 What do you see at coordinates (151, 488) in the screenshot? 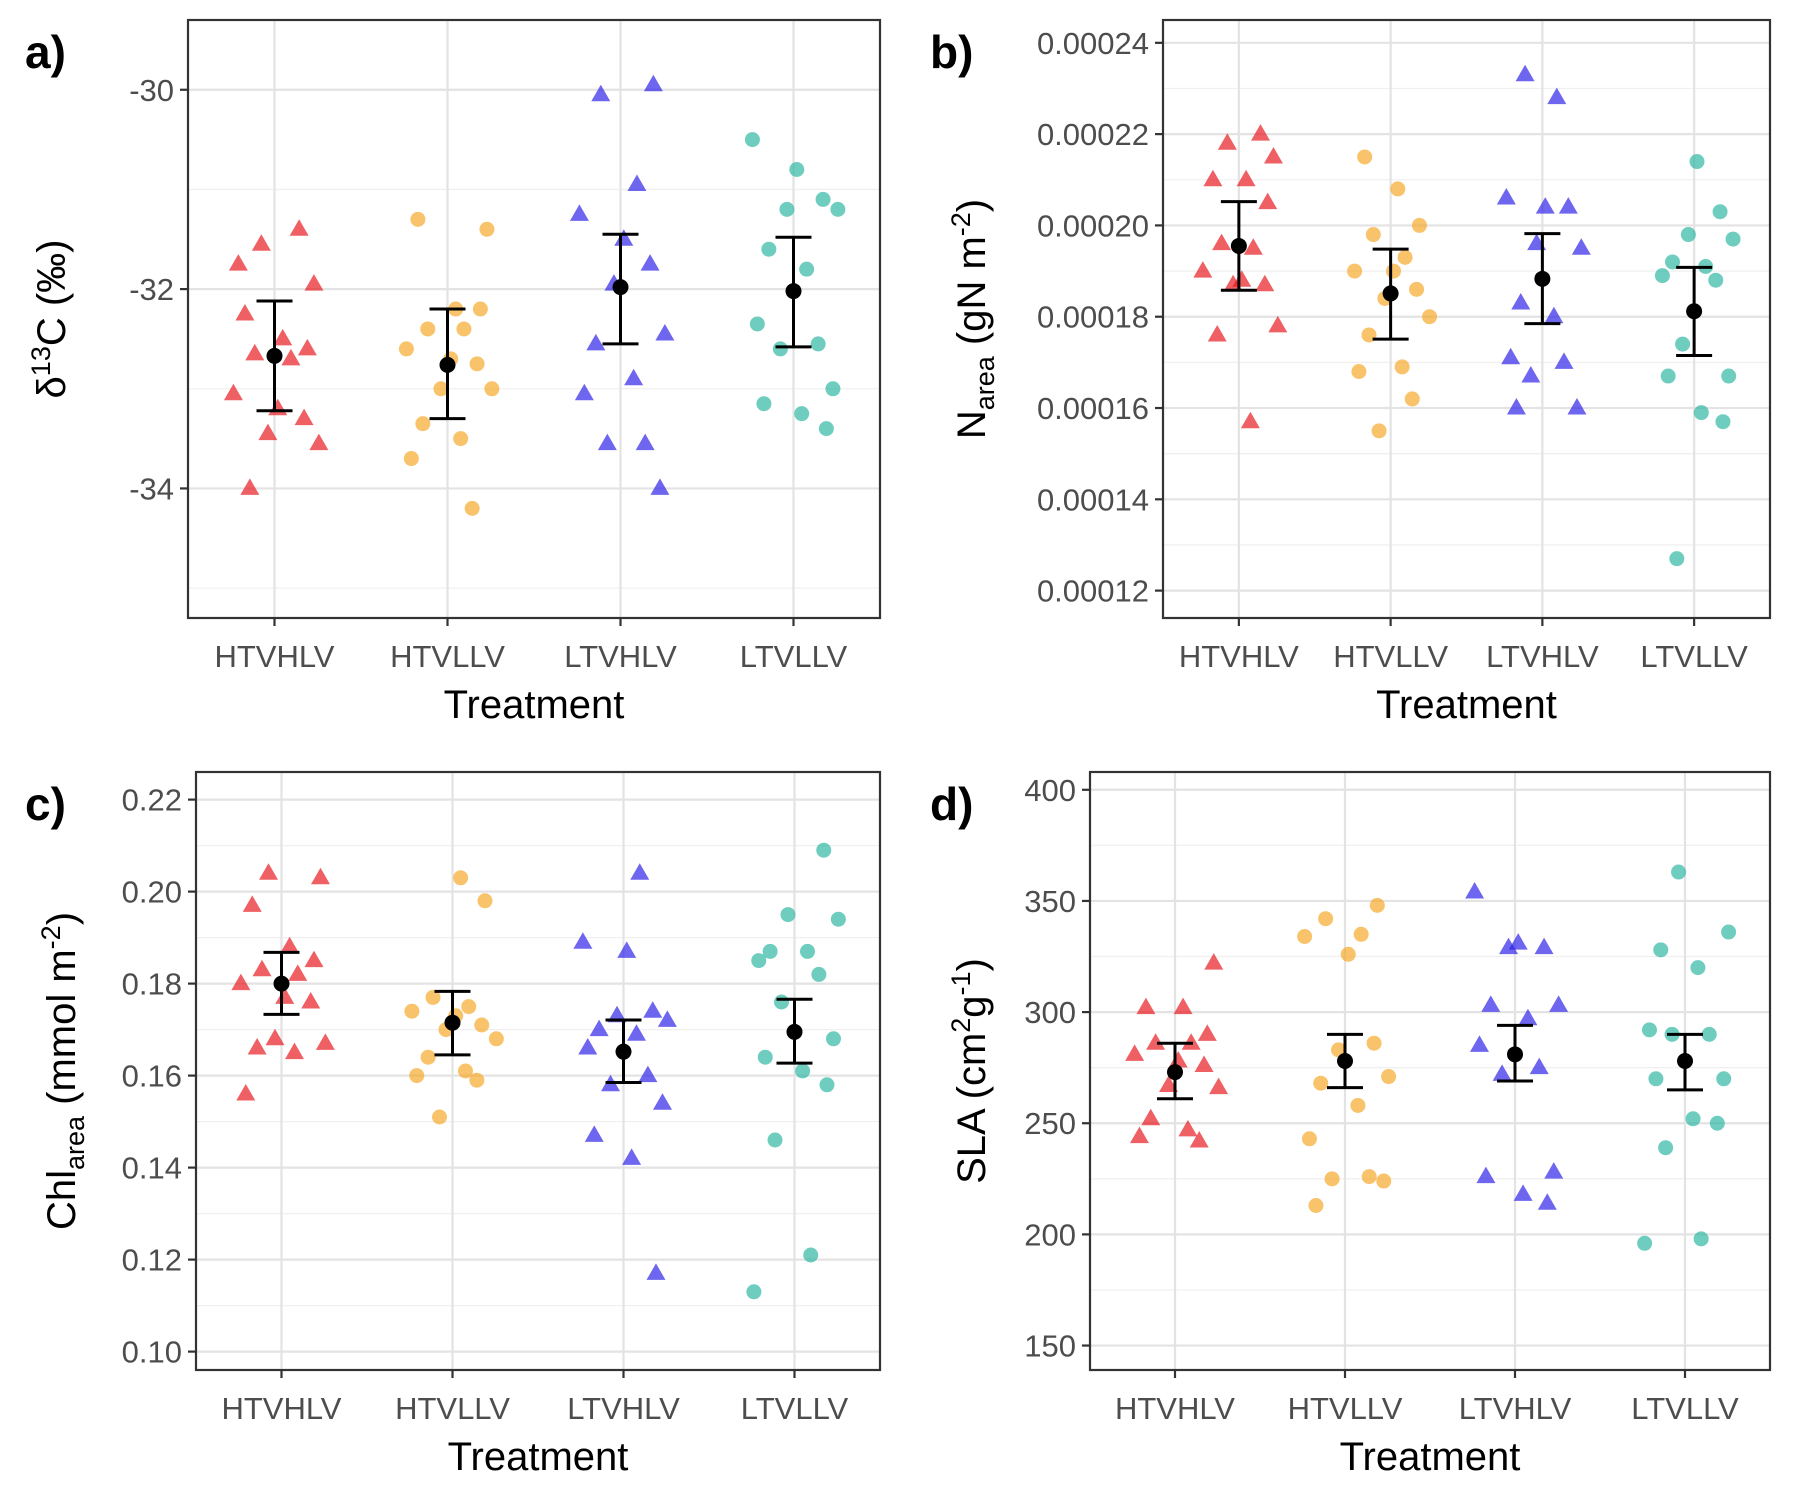
I see `y-tick-label: -34` at bounding box center [151, 488].